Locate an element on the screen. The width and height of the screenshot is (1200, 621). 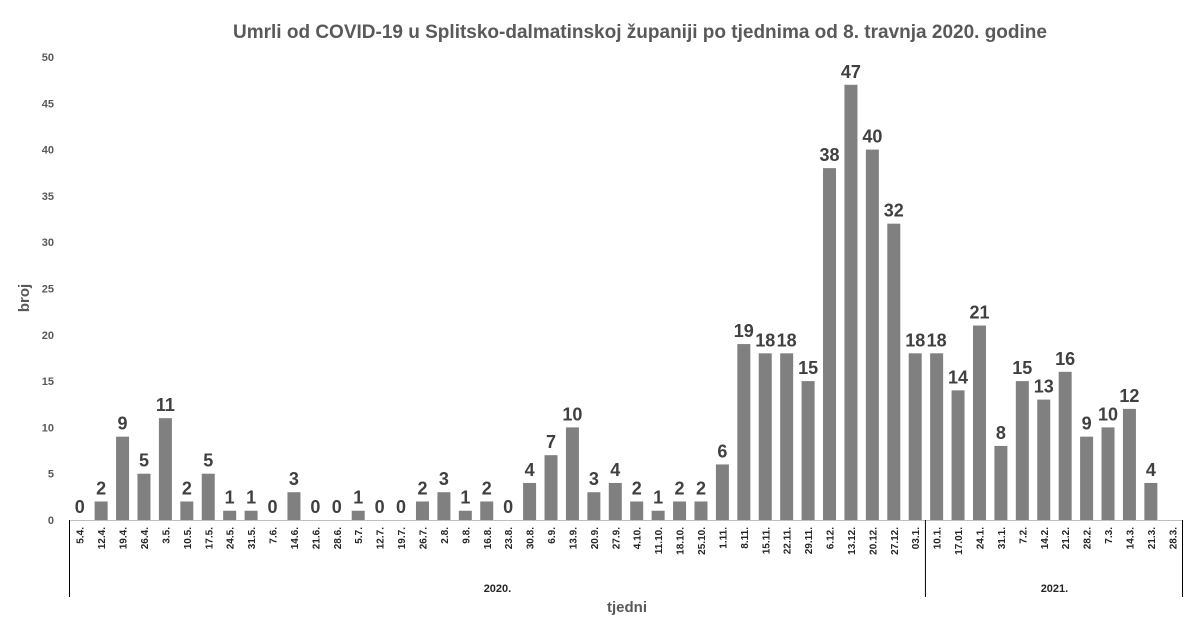
x-tick-label: 19.7. is located at coordinates (402, 538).